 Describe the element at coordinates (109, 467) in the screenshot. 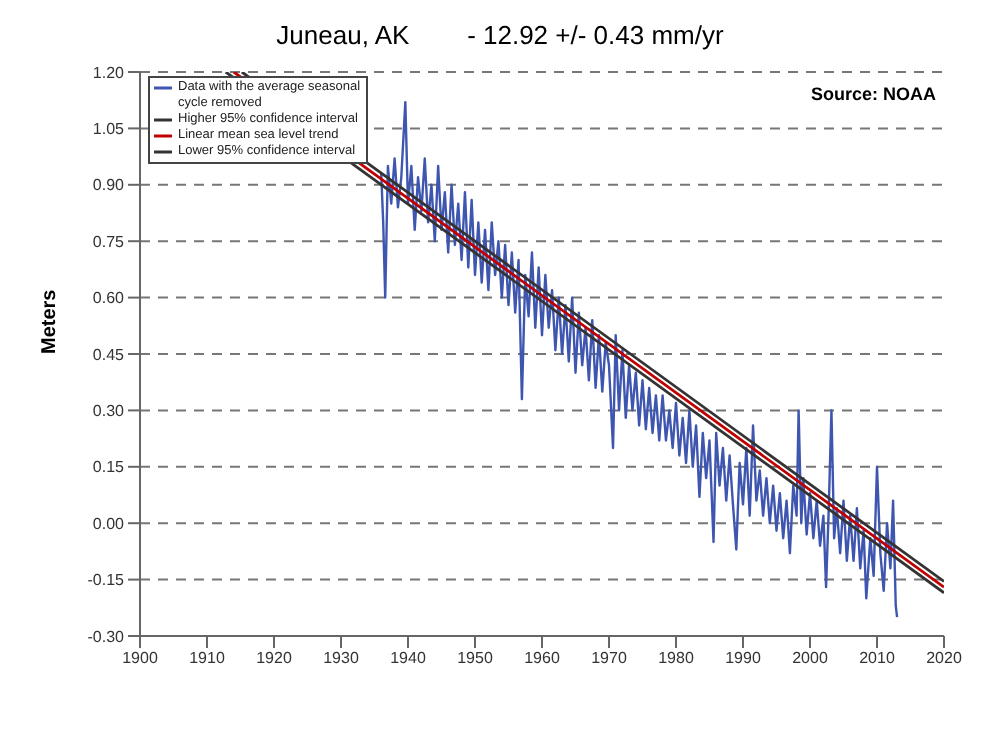

I see `y-tick-label: 0.15` at that location.